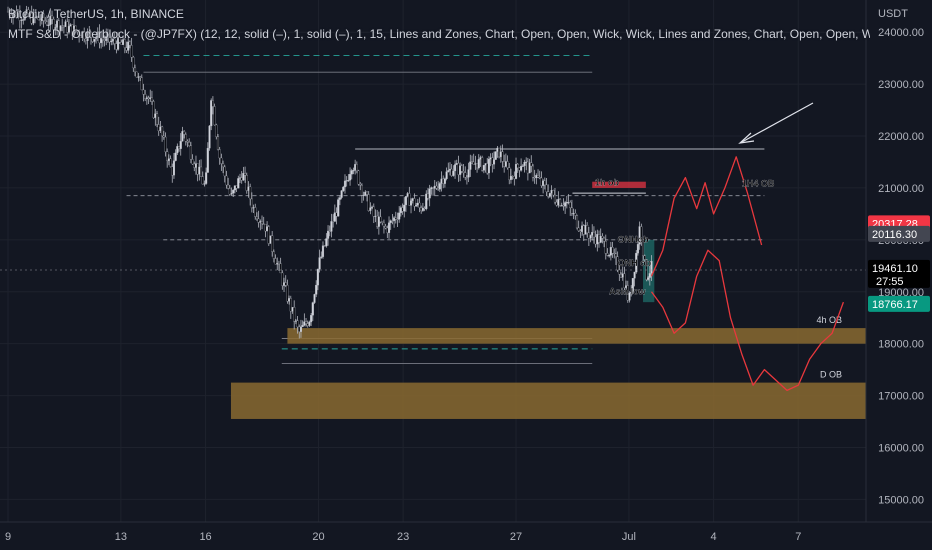 The height and width of the screenshot is (550, 932). I want to click on x-tick-label: 7, so click(798, 537).